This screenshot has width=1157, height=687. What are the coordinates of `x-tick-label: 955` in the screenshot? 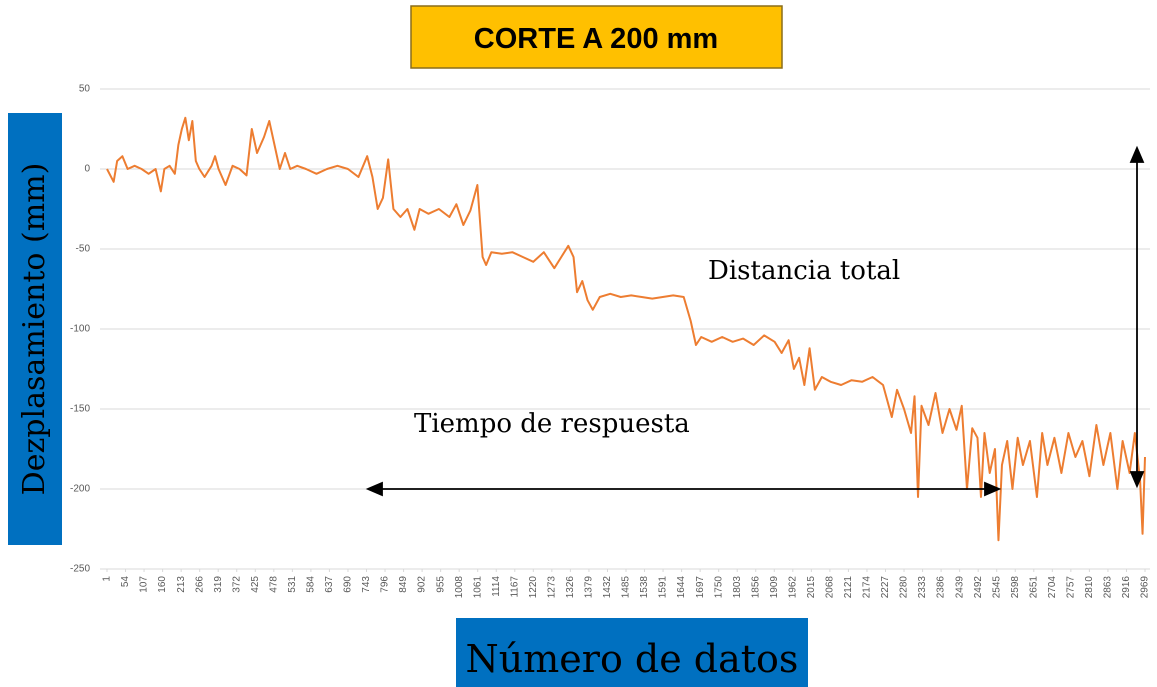 It's located at (440, 584).